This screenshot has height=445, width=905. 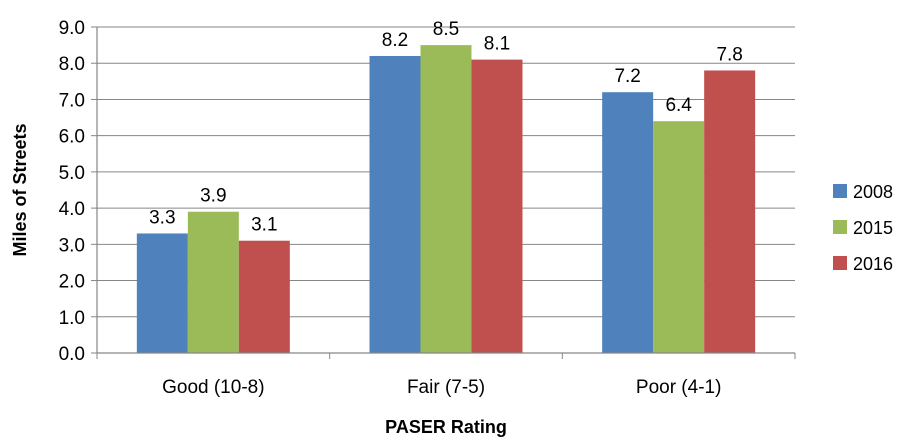 I want to click on y-tick-labels: 0.0 1.0 2.0 3.0 4.0 5.0 6.0 7.0 8.0 9.0, so click(x=72, y=191).